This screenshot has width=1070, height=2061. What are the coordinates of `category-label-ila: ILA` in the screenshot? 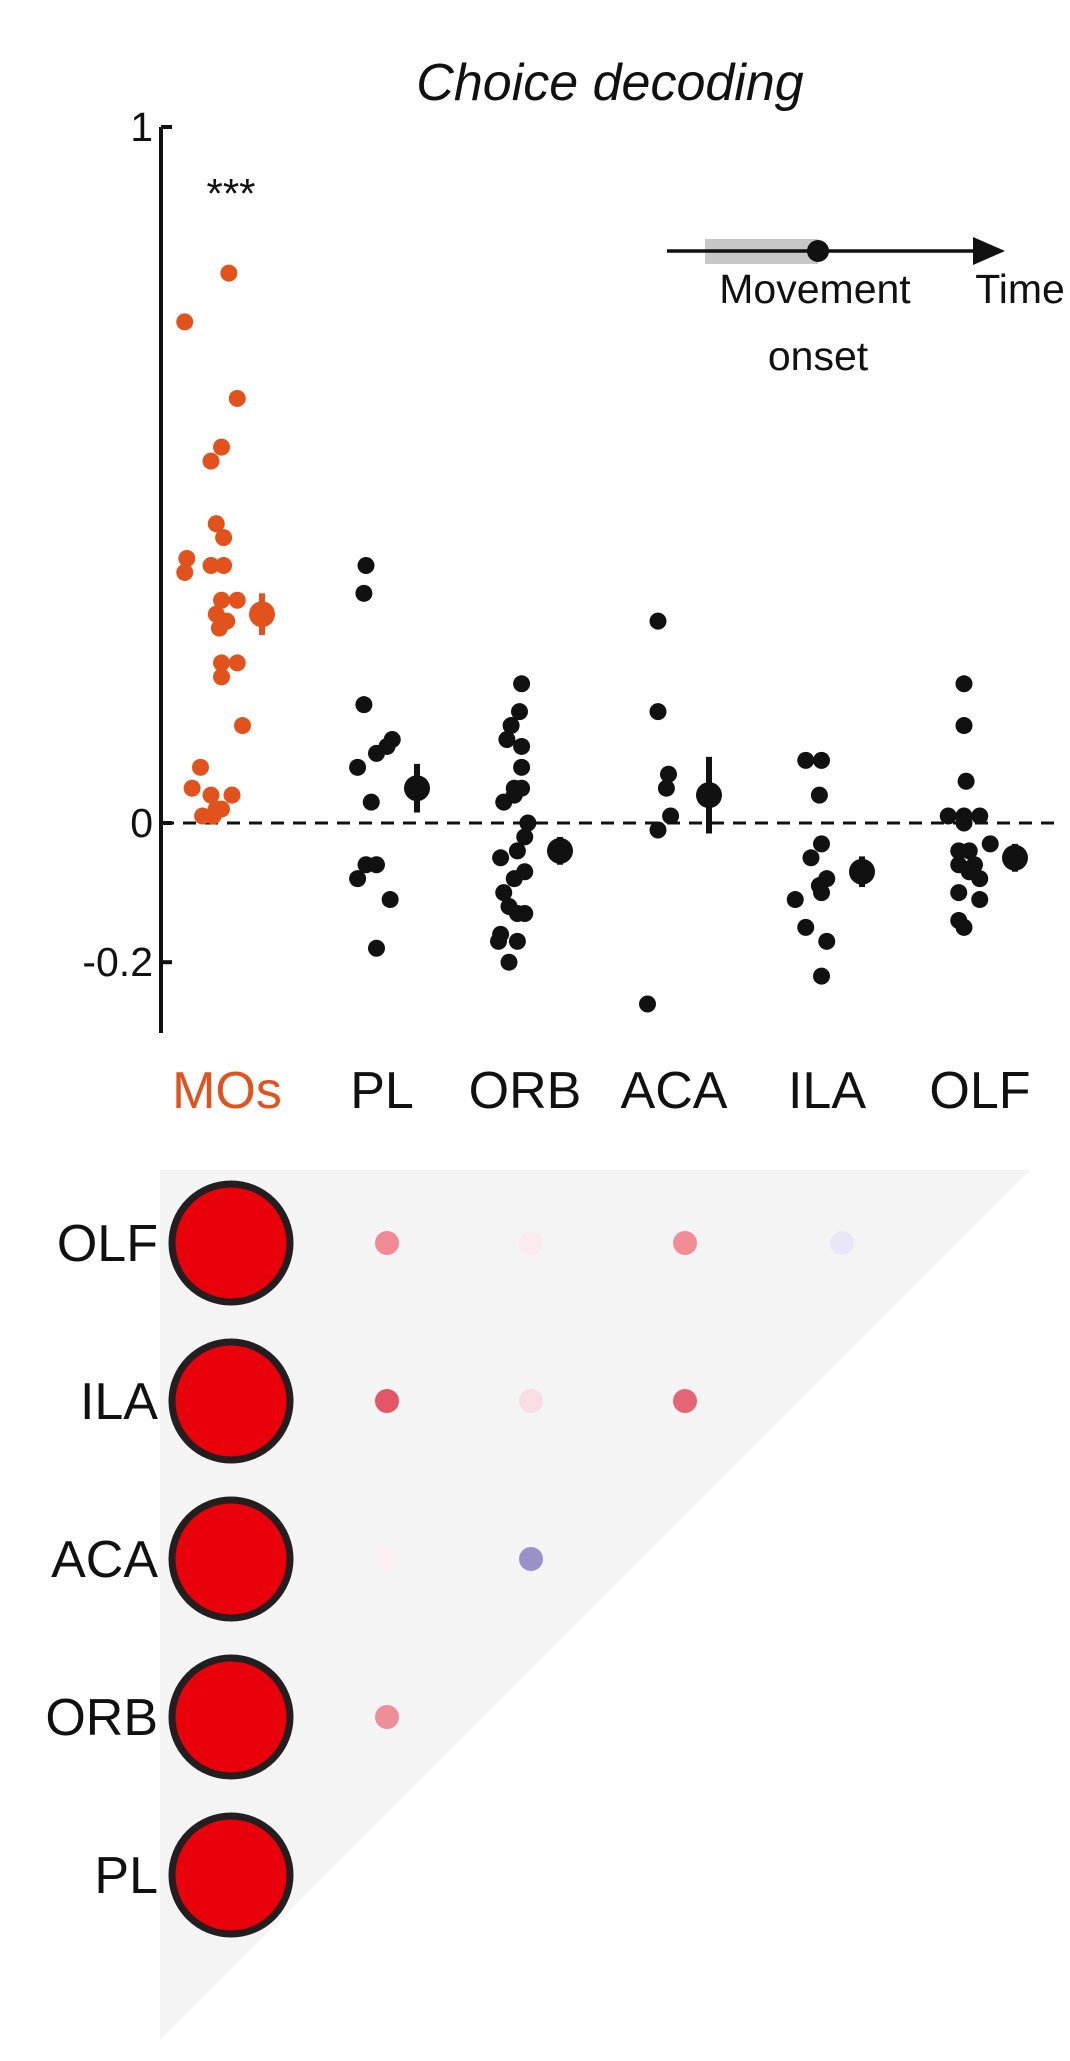 It's located at (827, 1091).